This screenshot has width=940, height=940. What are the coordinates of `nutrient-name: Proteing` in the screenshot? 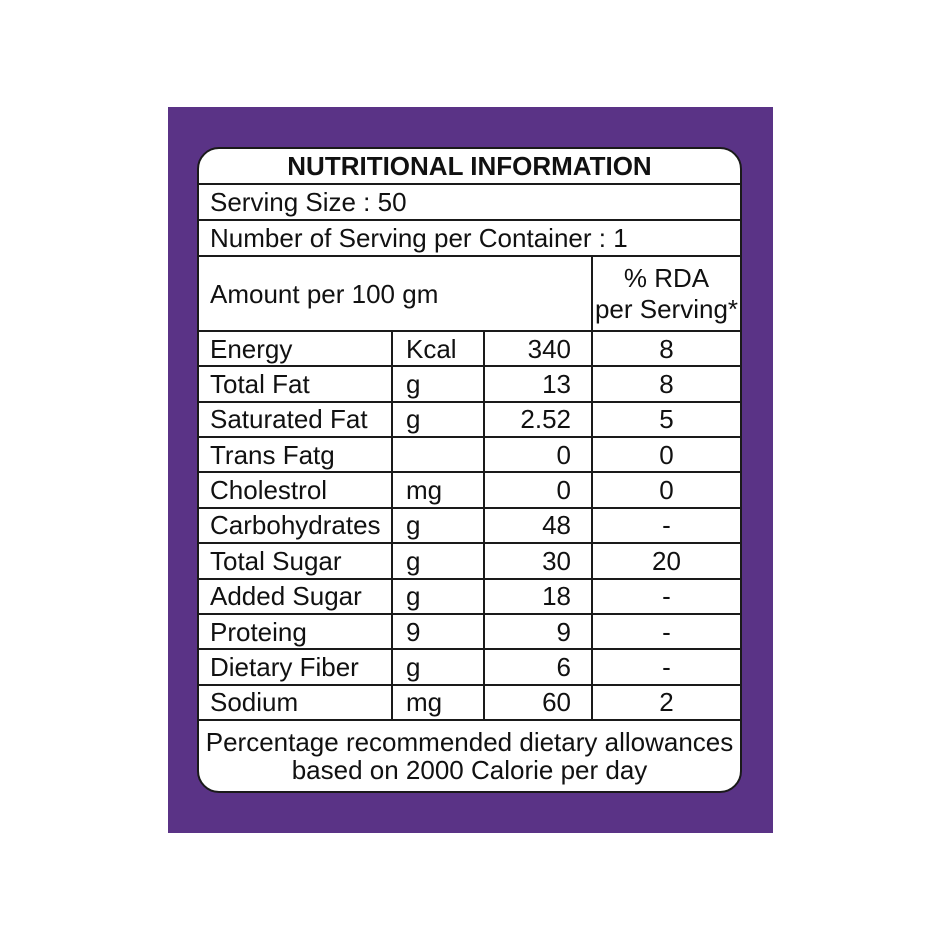 It's located at (296, 631).